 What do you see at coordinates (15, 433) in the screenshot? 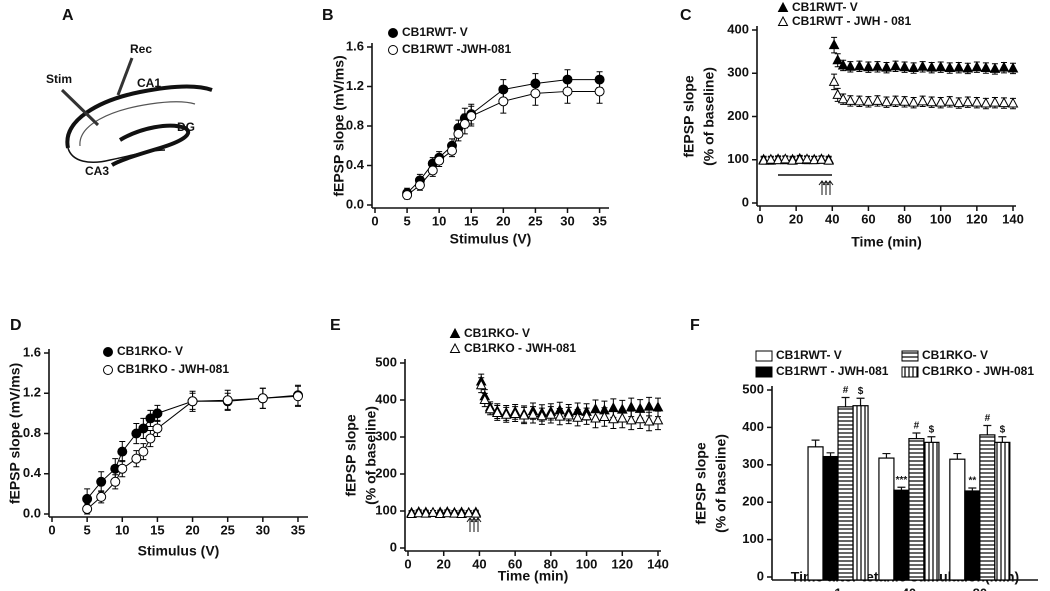
I see `y-axis-label: fEPSP slope (mV/ms)` at bounding box center [15, 433].